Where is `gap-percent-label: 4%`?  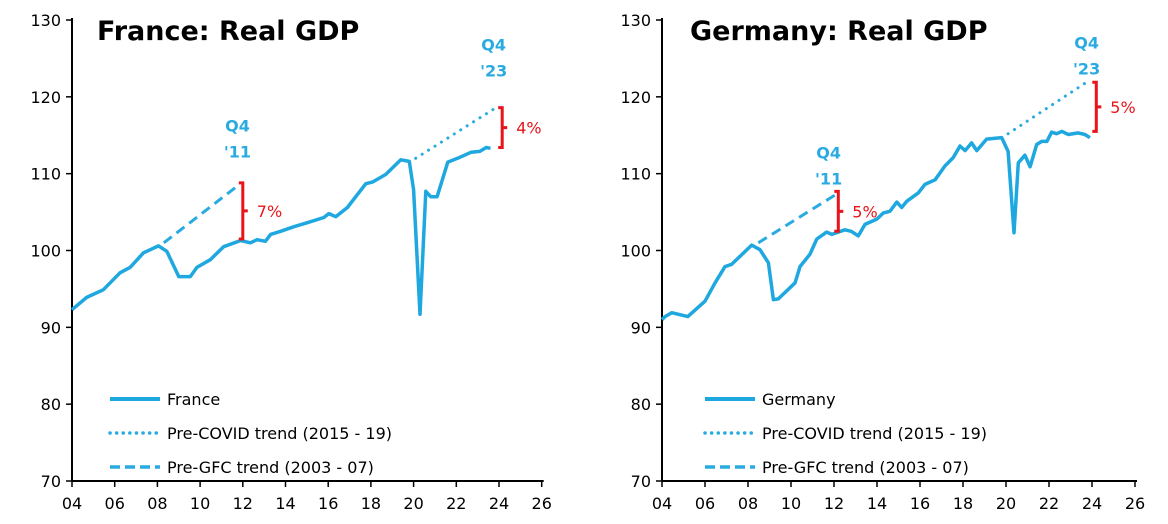
gap-percent-label: 4% is located at coordinates (528, 128).